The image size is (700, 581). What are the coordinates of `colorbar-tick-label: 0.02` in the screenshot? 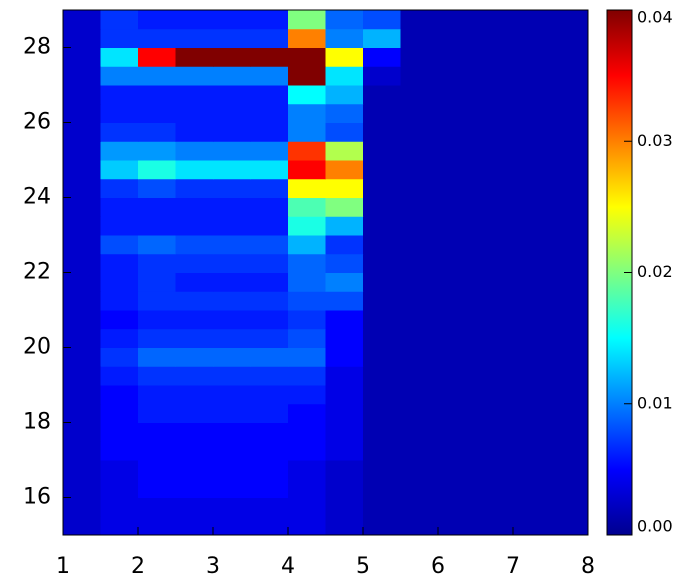 It's located at (655, 271).